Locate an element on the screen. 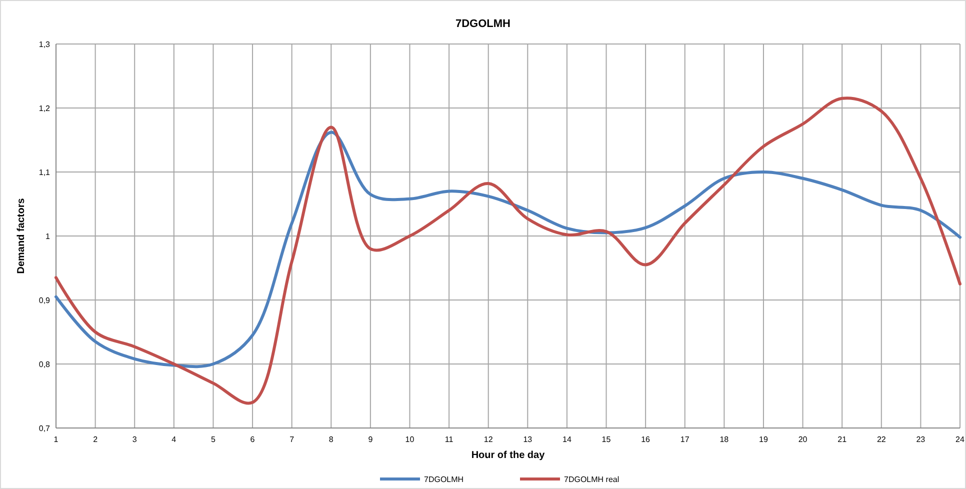 The image size is (966, 489). y-tick-label: 1,1 is located at coordinates (44, 172).